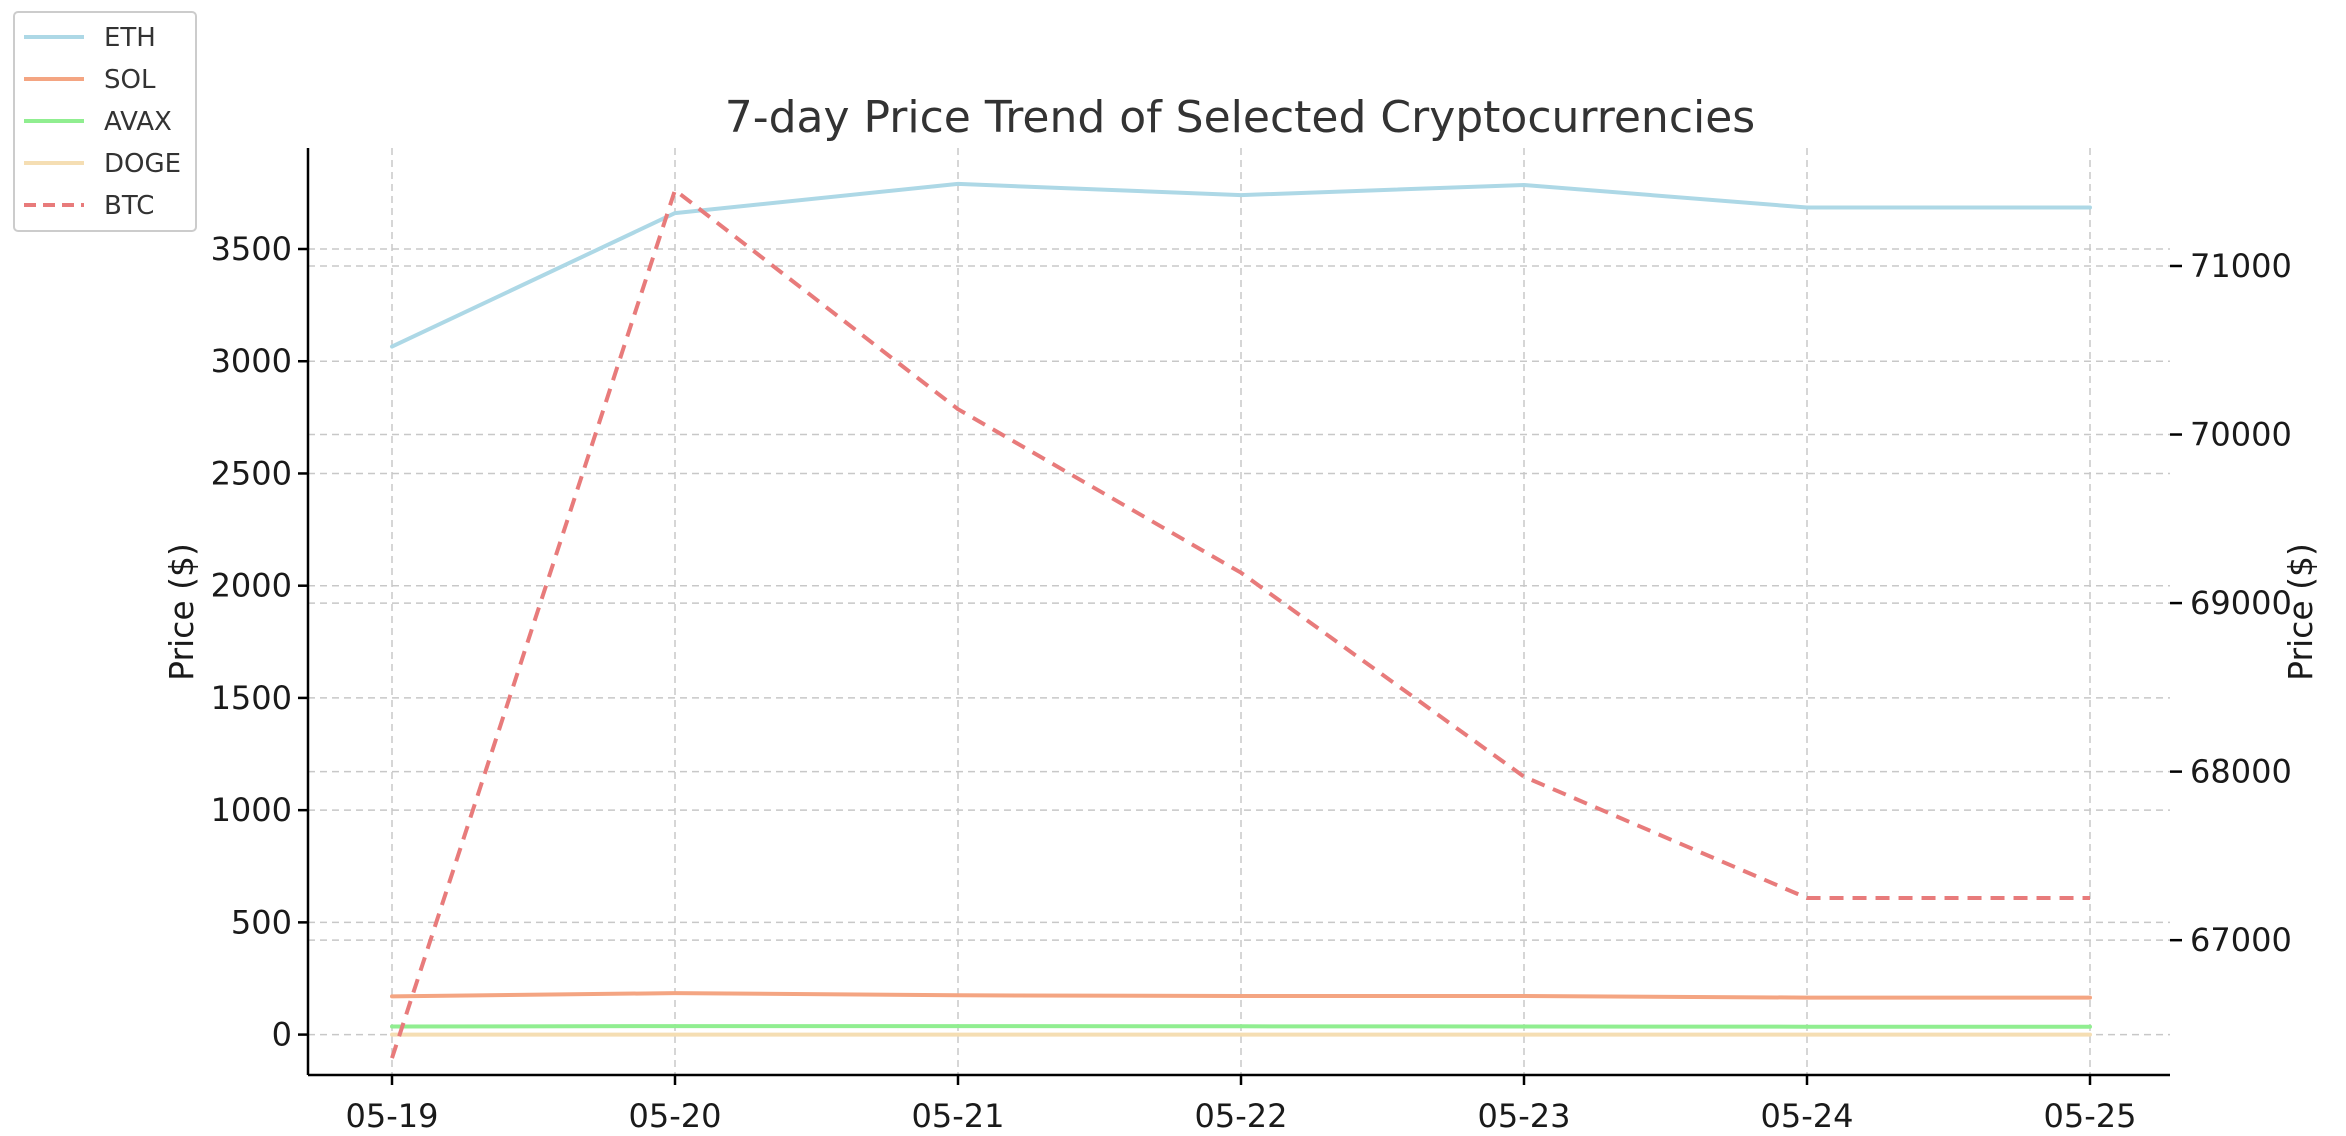 The width and height of the screenshot is (2346, 1136). Describe the element at coordinates (2300, 612) in the screenshot. I see `y-axis-label-right: Price ($)` at that location.